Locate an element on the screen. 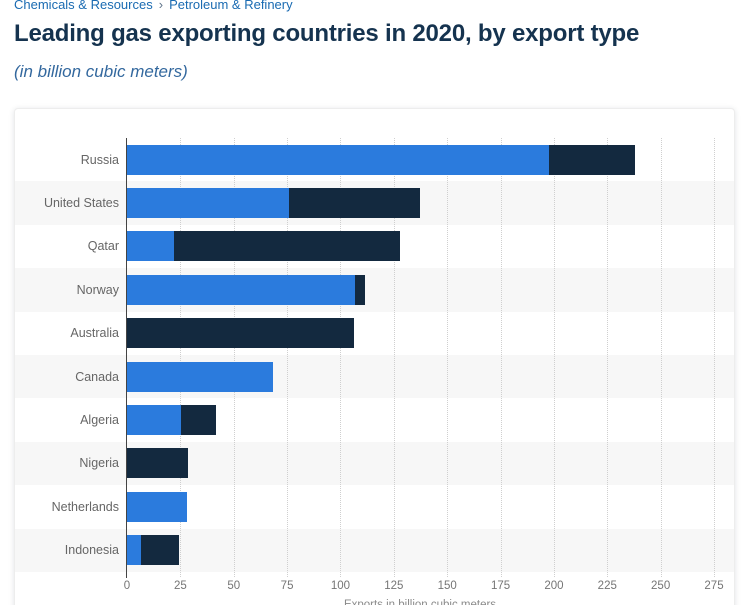 The height and width of the screenshot is (605, 742). x-tick-label: 250 is located at coordinates (661, 586).